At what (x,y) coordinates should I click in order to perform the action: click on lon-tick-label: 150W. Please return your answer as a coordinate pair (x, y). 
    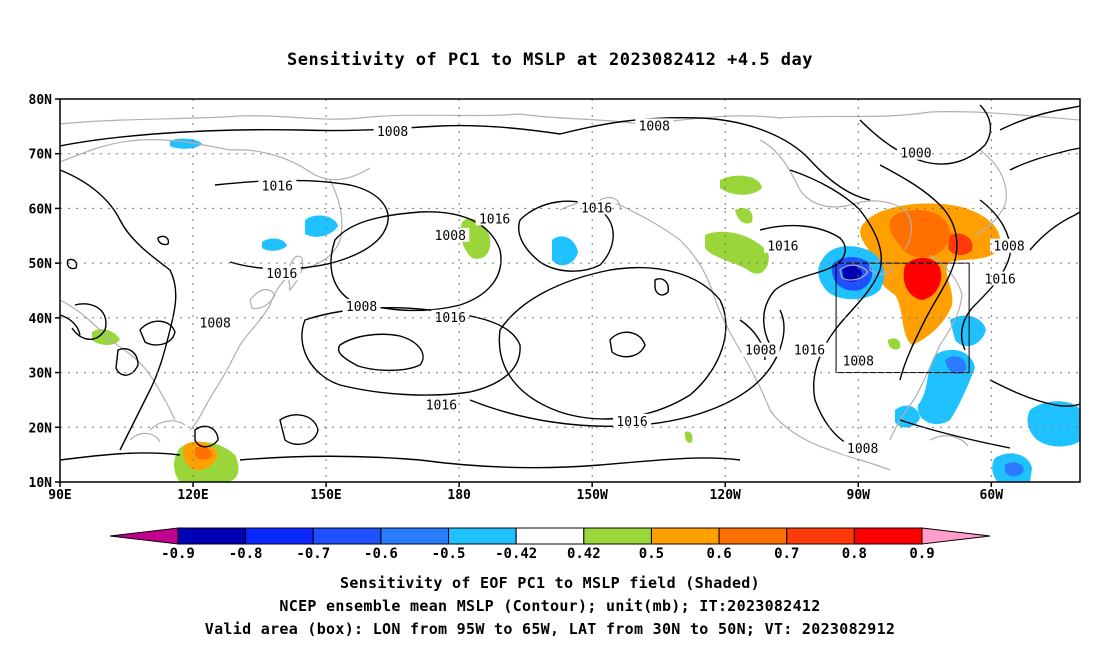
    Looking at the image, I should click on (592, 495).